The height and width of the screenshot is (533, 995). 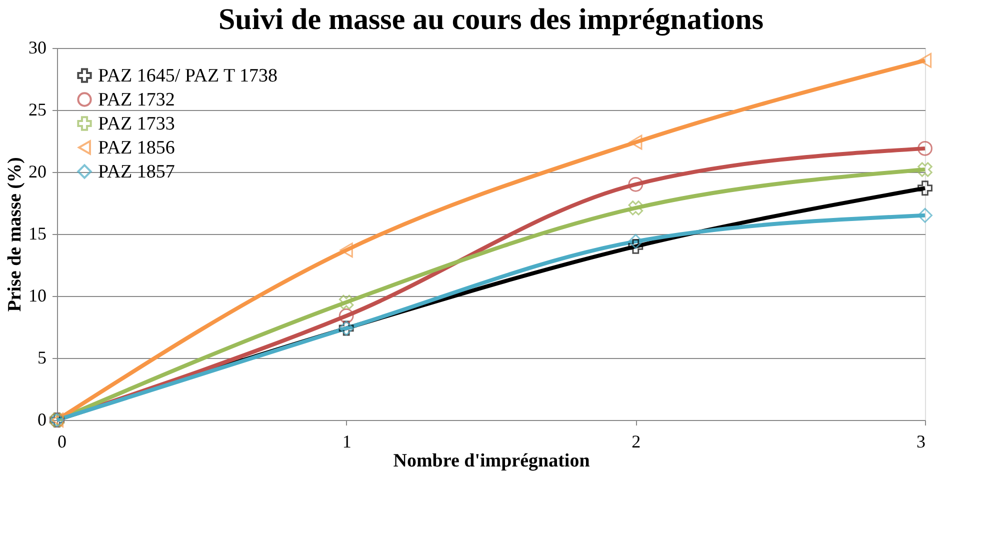 I want to click on y-tick-label: 5, so click(x=42, y=358).